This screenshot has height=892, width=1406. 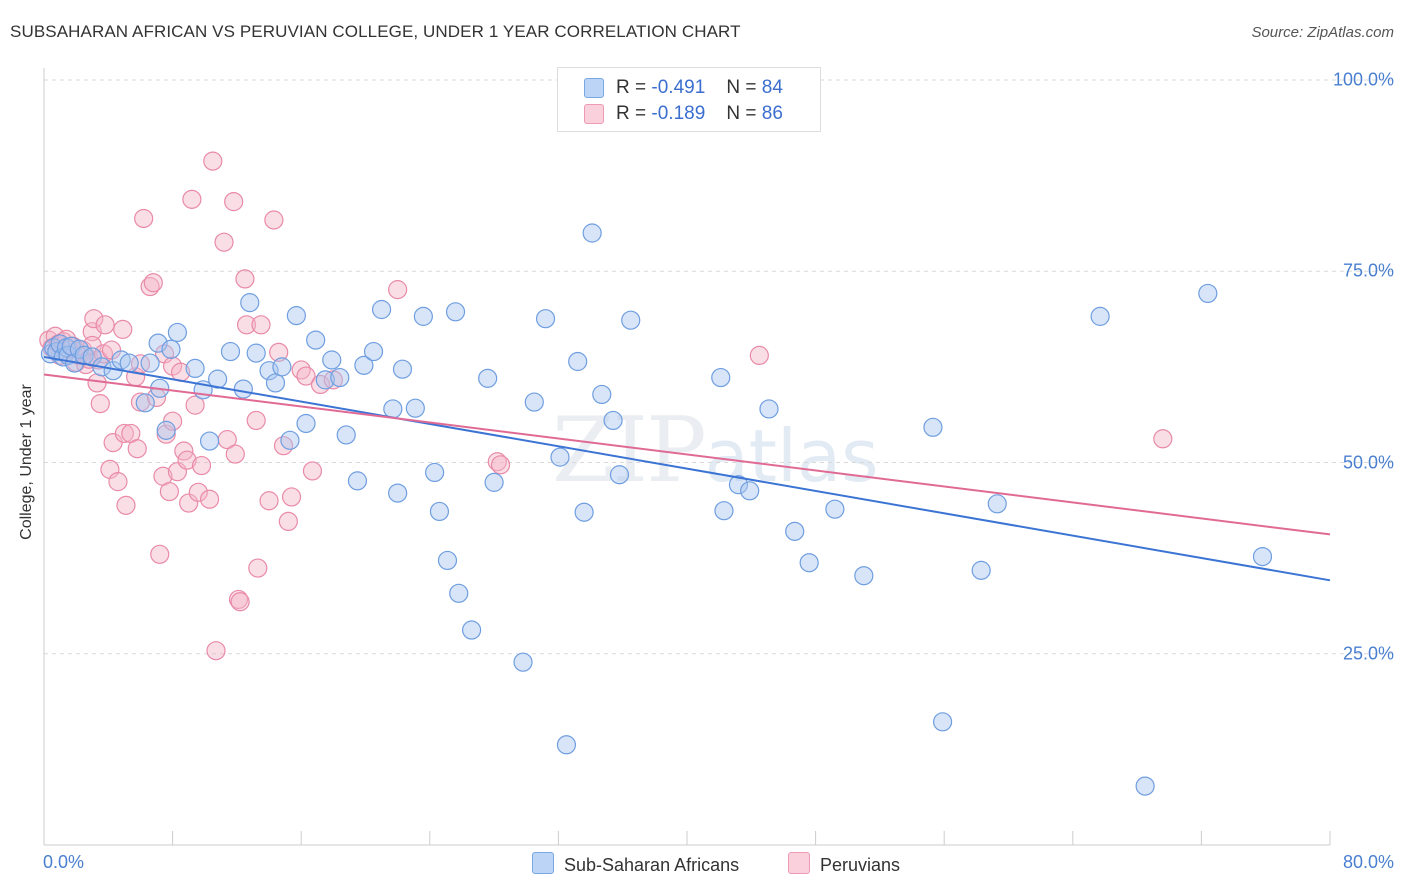 I want to click on blue-r-label: R =, so click(x=631, y=87).